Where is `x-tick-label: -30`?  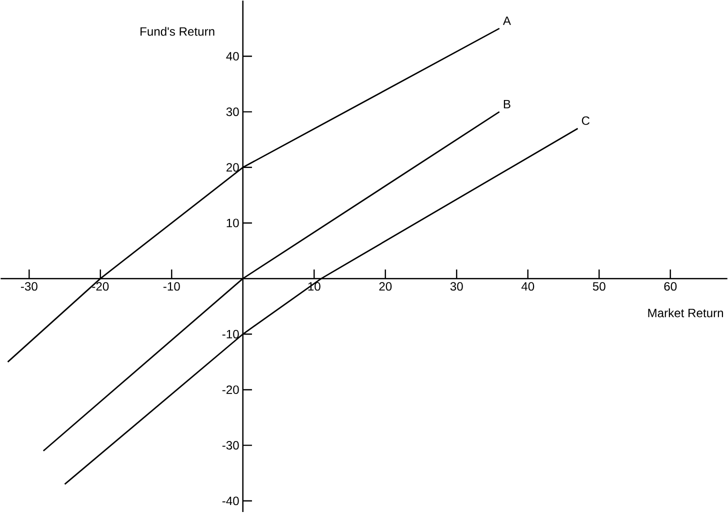 x-tick-label: -30 is located at coordinates (29, 286).